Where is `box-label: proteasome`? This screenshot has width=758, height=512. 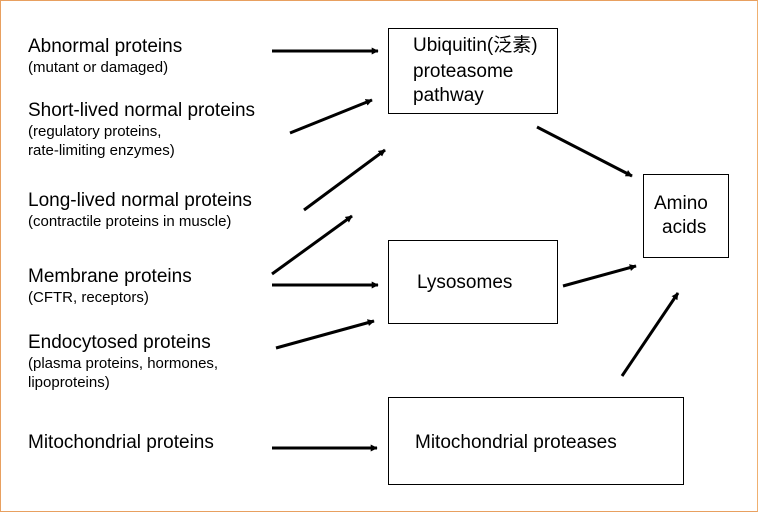 box-label: proteasome is located at coordinates (463, 71).